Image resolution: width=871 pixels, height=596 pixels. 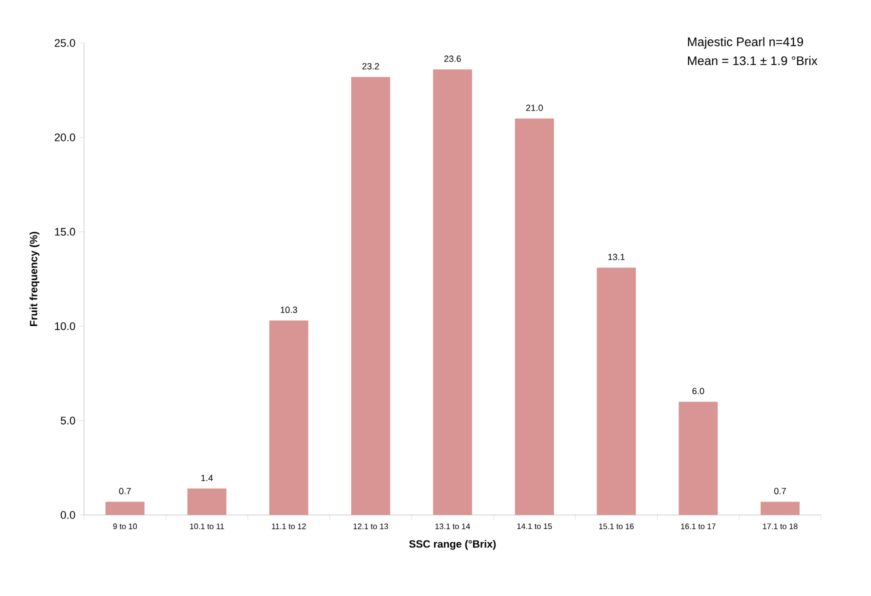 I want to click on y-tick-label: 10.0, so click(x=65, y=326).